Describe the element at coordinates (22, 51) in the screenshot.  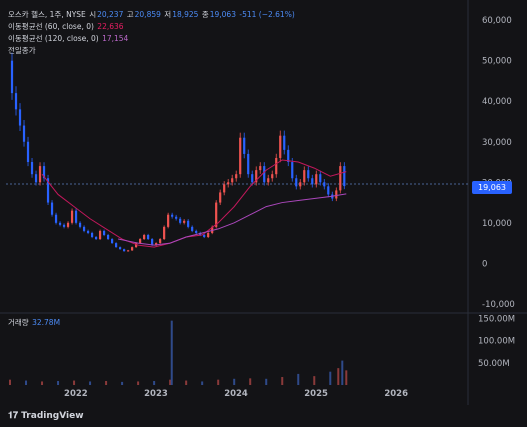
I see `prev-close-legend: 전일종가` at that location.